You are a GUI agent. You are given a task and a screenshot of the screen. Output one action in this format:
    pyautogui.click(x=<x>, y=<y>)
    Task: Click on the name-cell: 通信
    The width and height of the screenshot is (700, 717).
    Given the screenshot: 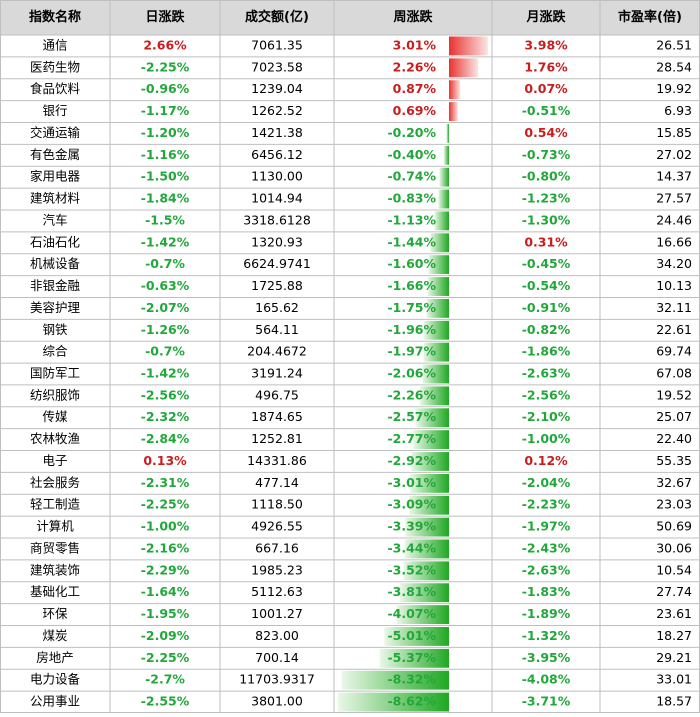 What is the action you would take?
    pyautogui.click(x=54, y=44)
    